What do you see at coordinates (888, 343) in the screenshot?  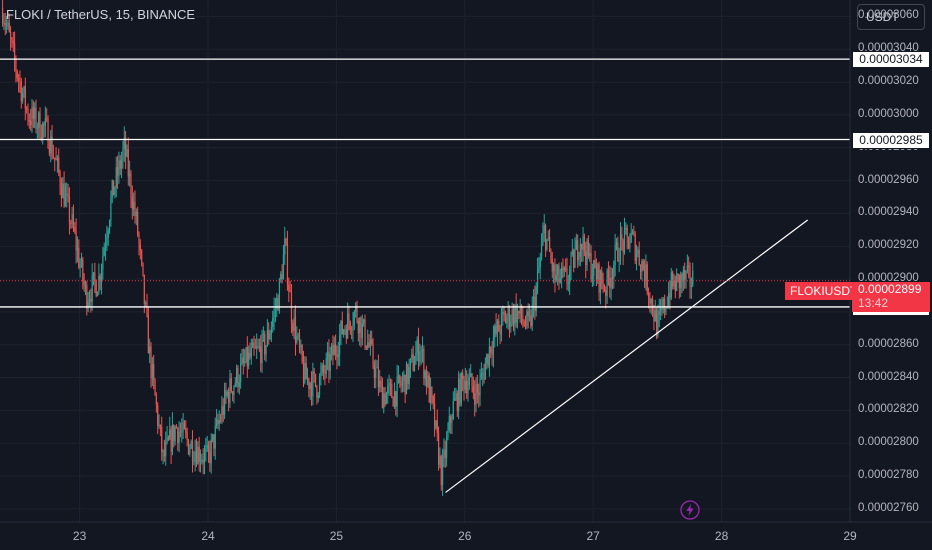 I see `price-tick-label: 0.00002860` at bounding box center [888, 343].